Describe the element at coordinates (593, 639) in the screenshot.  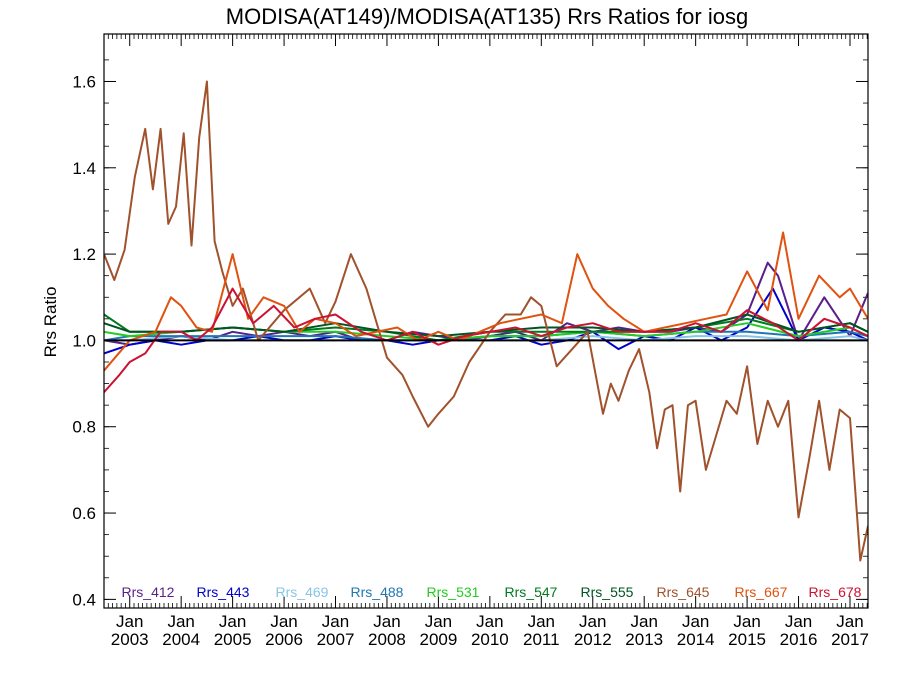
I see `x-tick-label-year: 2012` at that location.